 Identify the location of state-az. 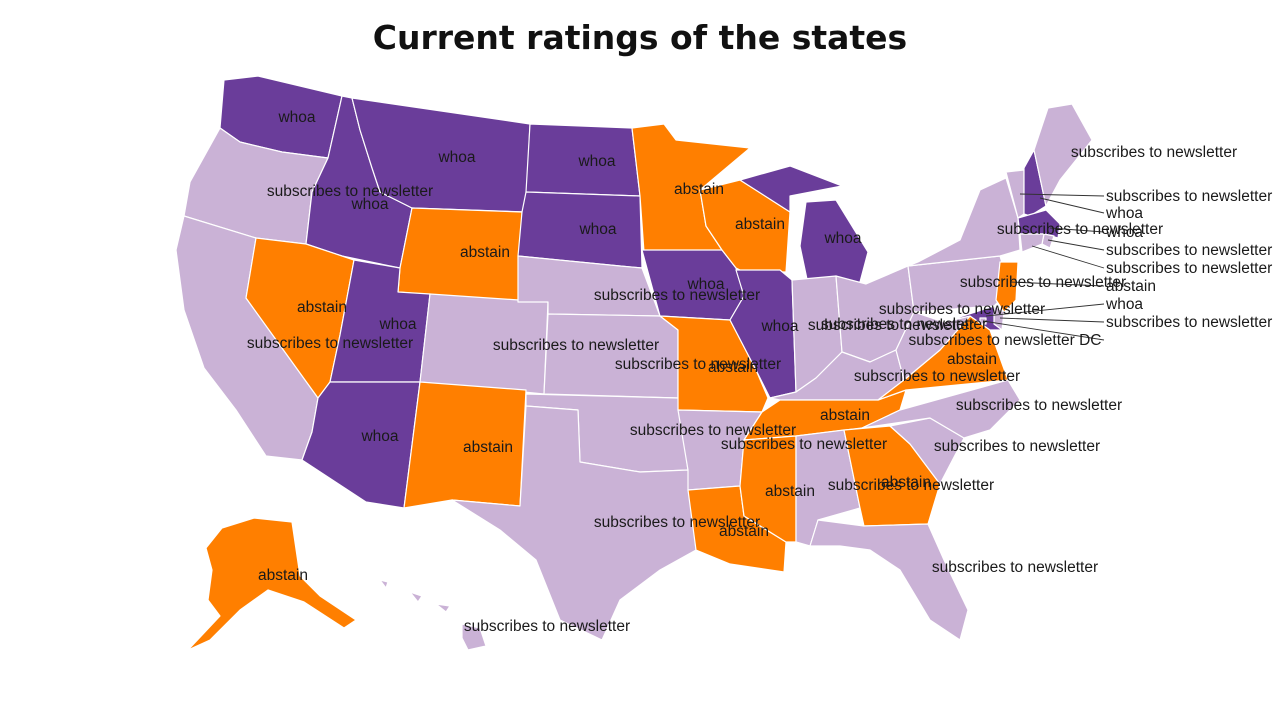
(361, 445).